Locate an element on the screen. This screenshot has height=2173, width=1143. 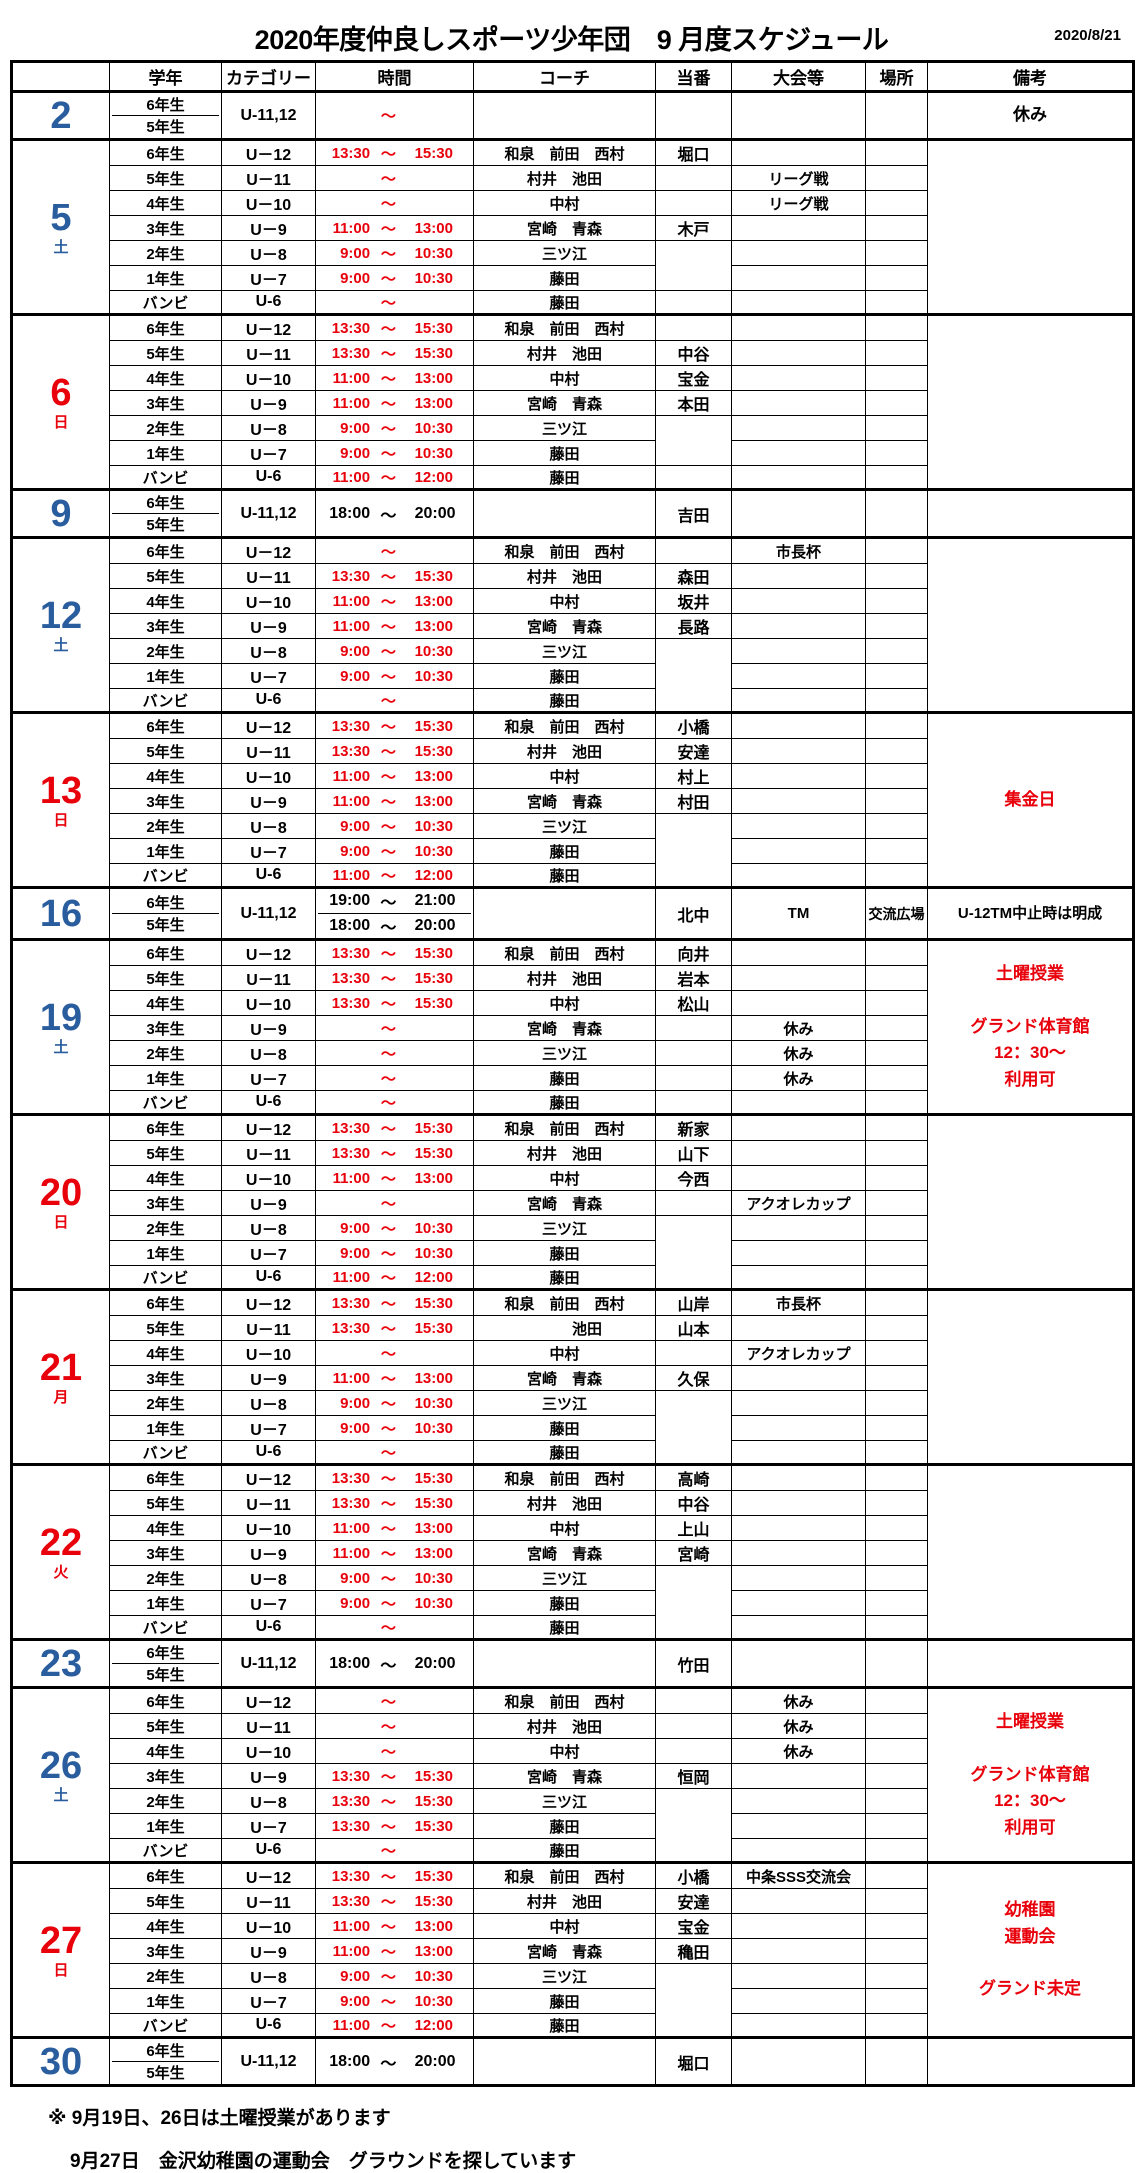
grade-cell: 2年生 is located at coordinates (165, 1053).